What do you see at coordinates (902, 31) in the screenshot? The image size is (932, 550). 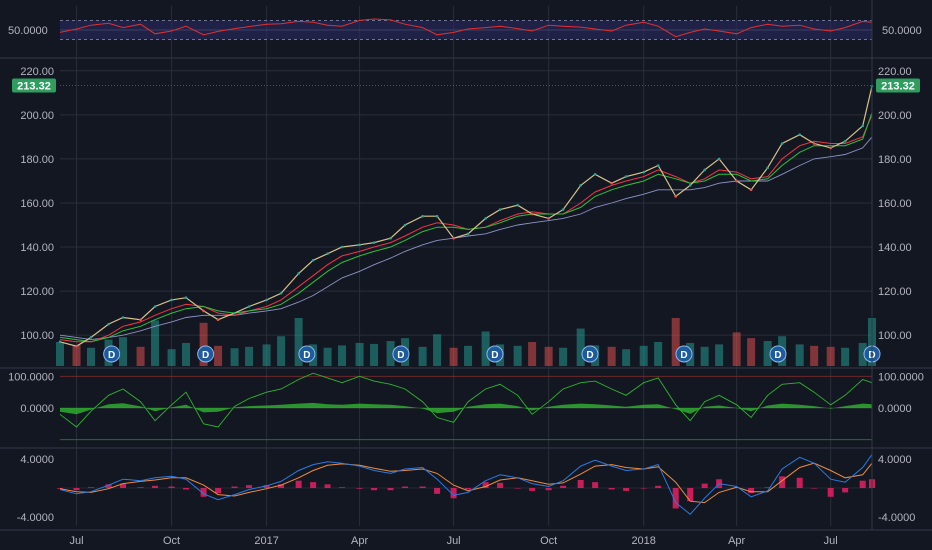 I see `rsi-right-label: 50.0000` at bounding box center [902, 31].